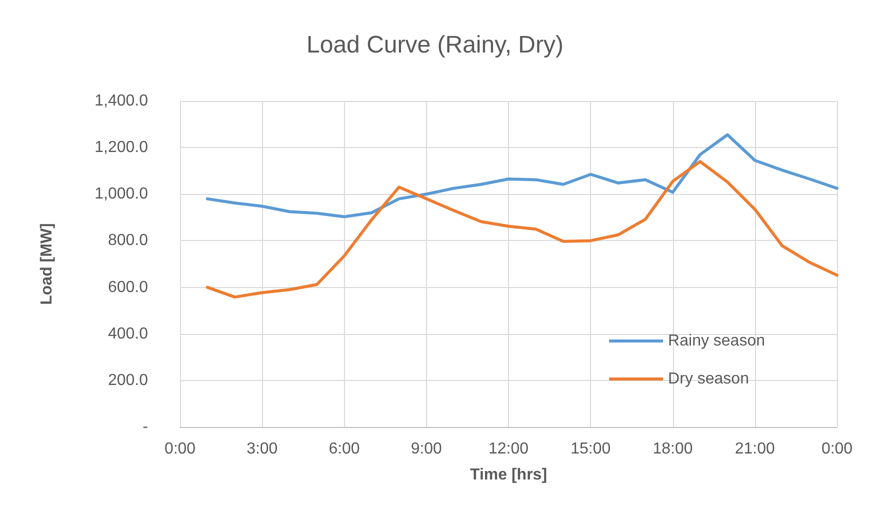 This screenshot has width=870, height=532. What do you see at coordinates (717, 341) in the screenshot?
I see `legend-label: Rainy season` at bounding box center [717, 341].